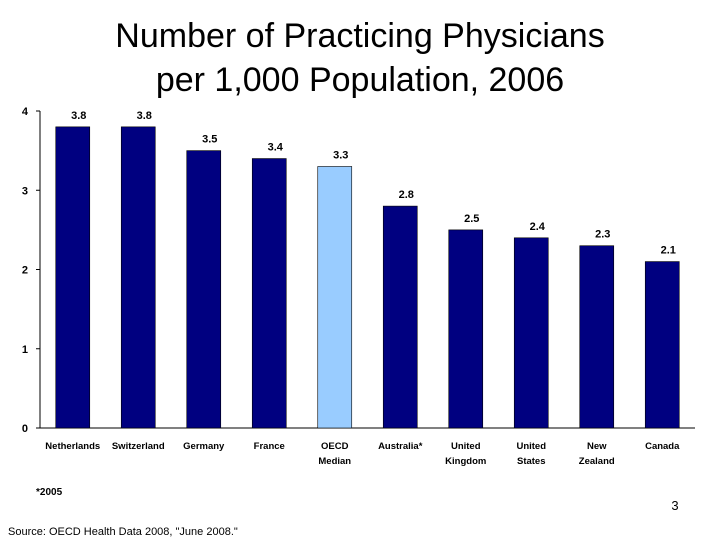  What do you see at coordinates (25, 271) in the screenshot?
I see `y-tick-label-2: 2` at bounding box center [25, 271].